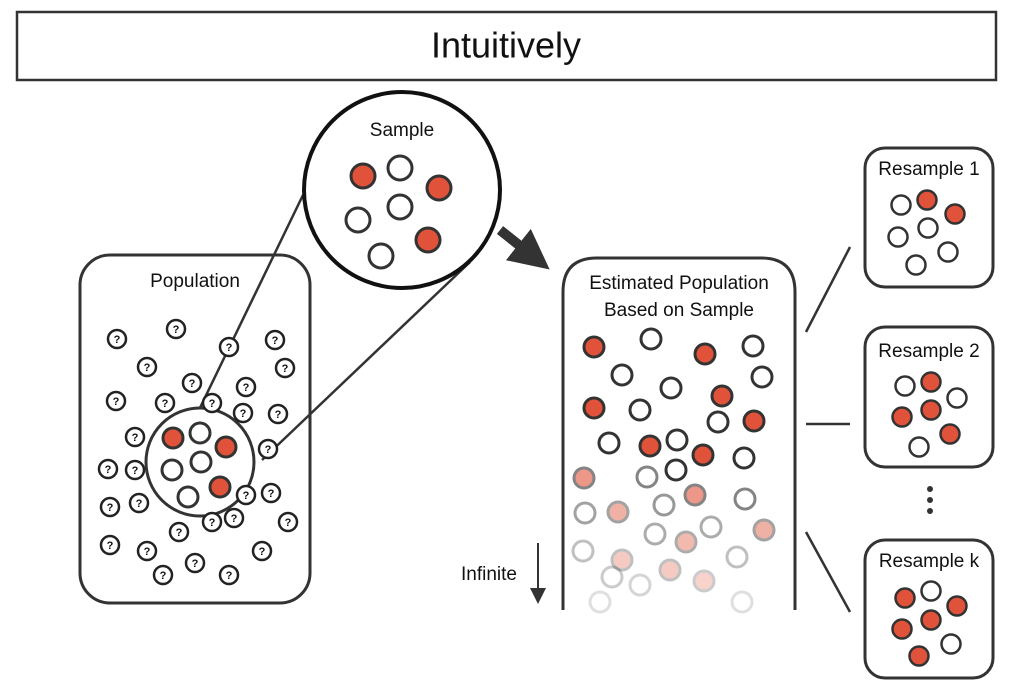  I want to click on title: Intuitively, so click(506, 45).